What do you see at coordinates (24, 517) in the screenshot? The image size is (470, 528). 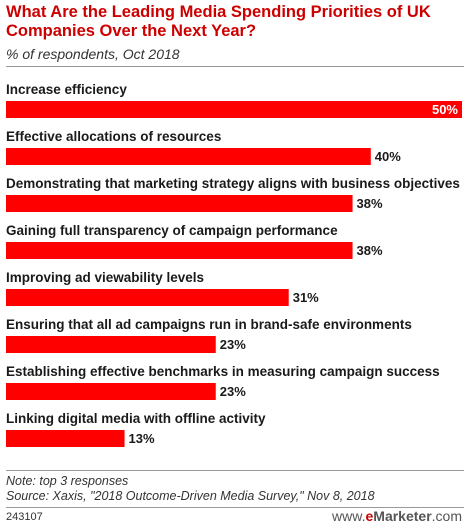 I see `chart-id: 243107` at bounding box center [24, 517].